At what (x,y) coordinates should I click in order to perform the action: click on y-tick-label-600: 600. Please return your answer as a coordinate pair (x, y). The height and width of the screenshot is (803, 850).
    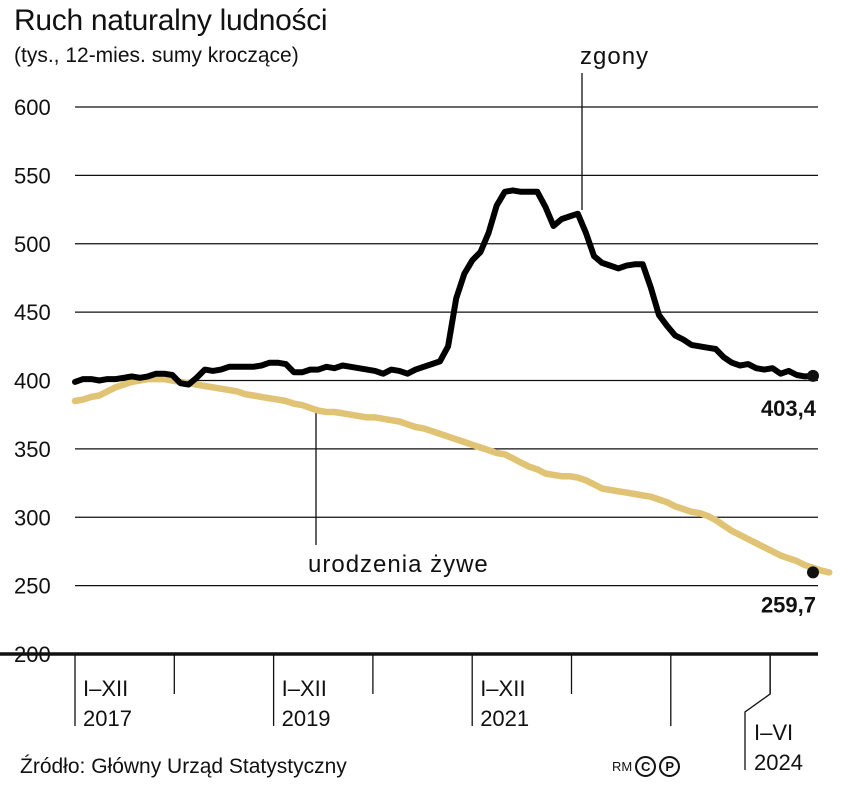
    Looking at the image, I should click on (32, 107).